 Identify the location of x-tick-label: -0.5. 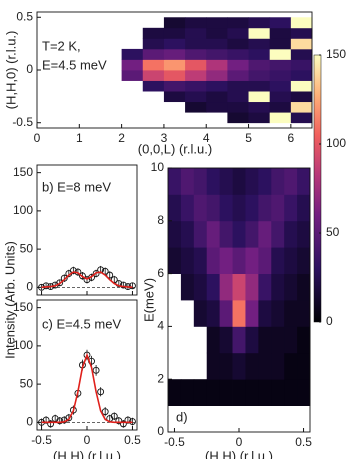
(41, 440).